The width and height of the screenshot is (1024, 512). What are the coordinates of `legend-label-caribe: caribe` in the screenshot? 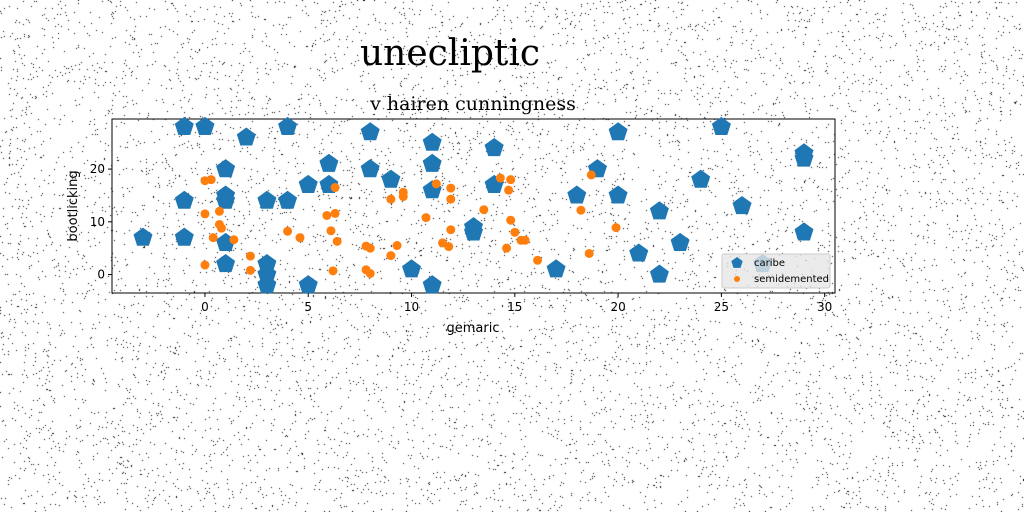 It's located at (769, 263).